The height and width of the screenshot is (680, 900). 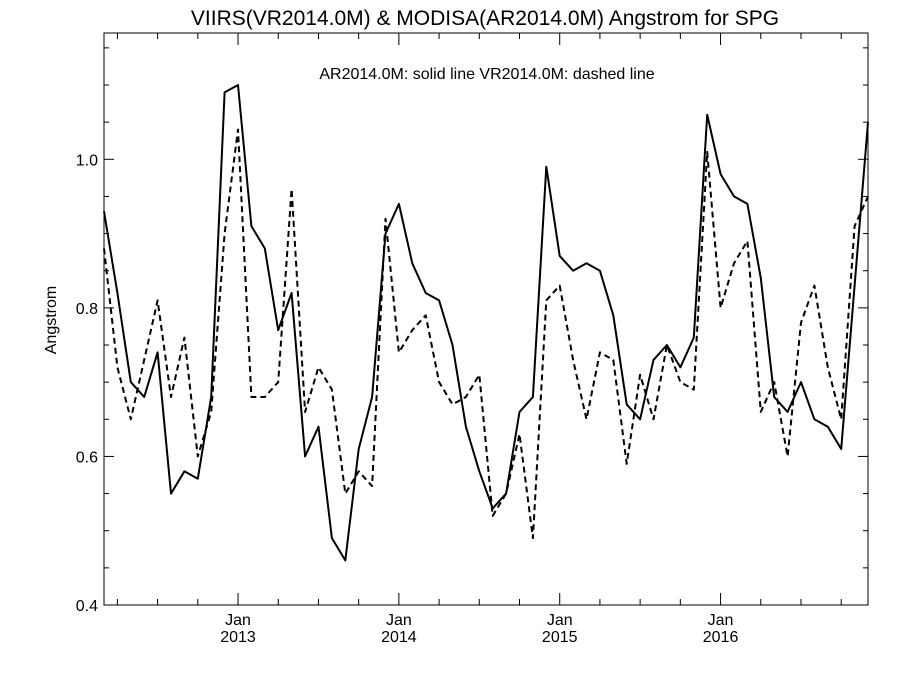 I want to click on x-tick-label-year: 2013, so click(x=238, y=637).